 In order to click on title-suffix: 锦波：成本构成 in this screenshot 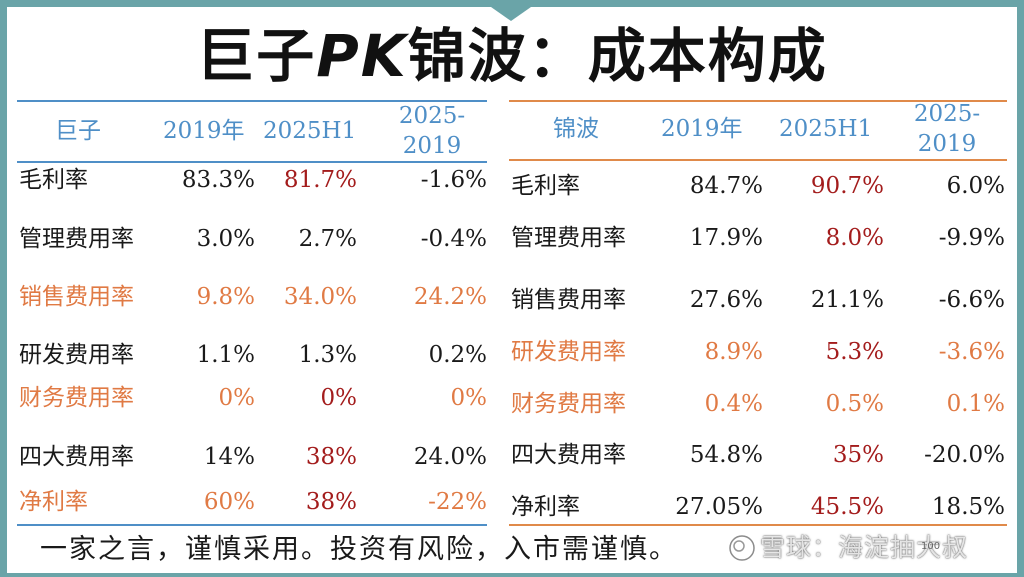, I will do `click(617, 56)`.